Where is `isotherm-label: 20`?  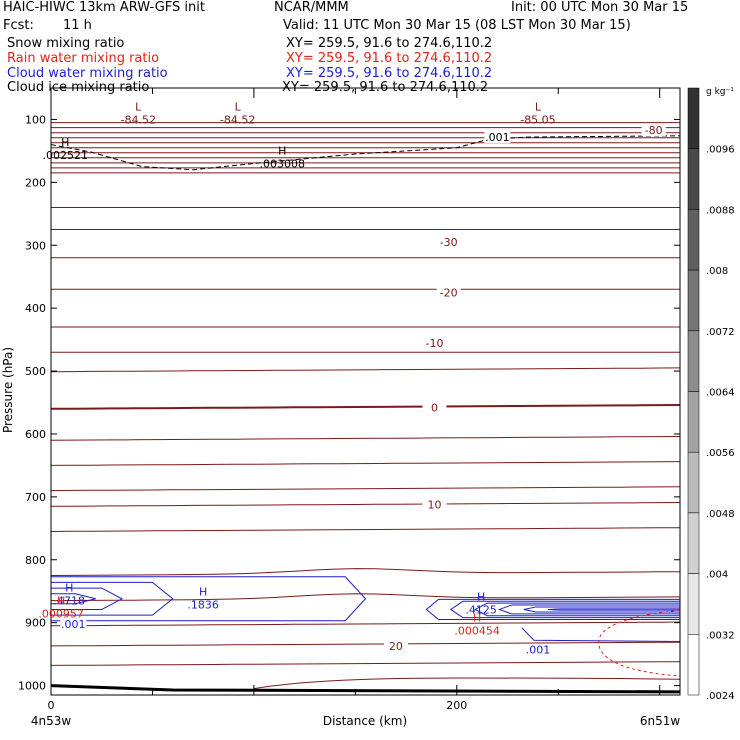
isotherm-label: 20 is located at coordinates (396, 646).